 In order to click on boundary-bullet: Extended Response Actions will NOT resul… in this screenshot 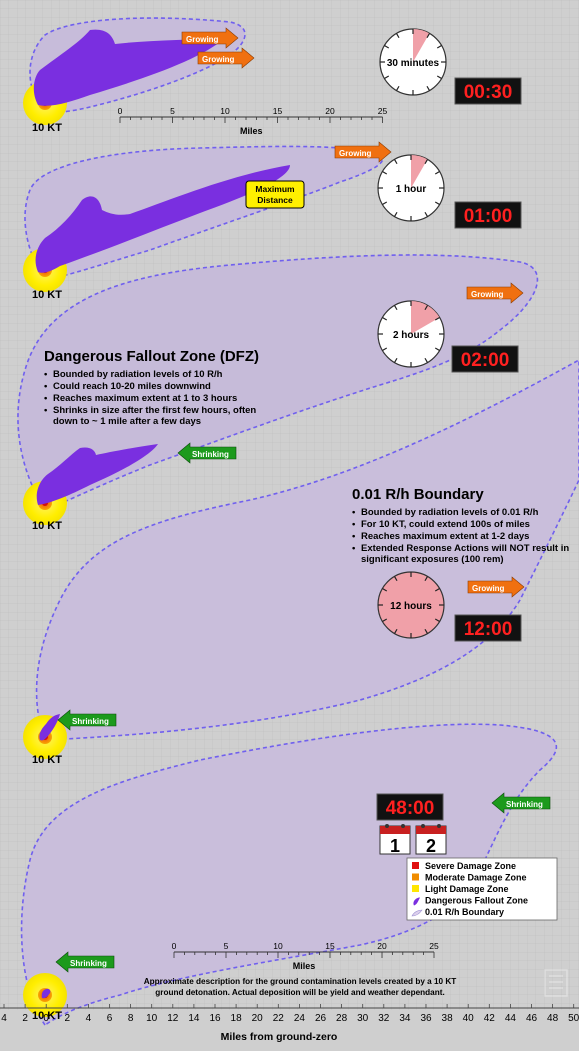, I will do `click(463, 554)`.